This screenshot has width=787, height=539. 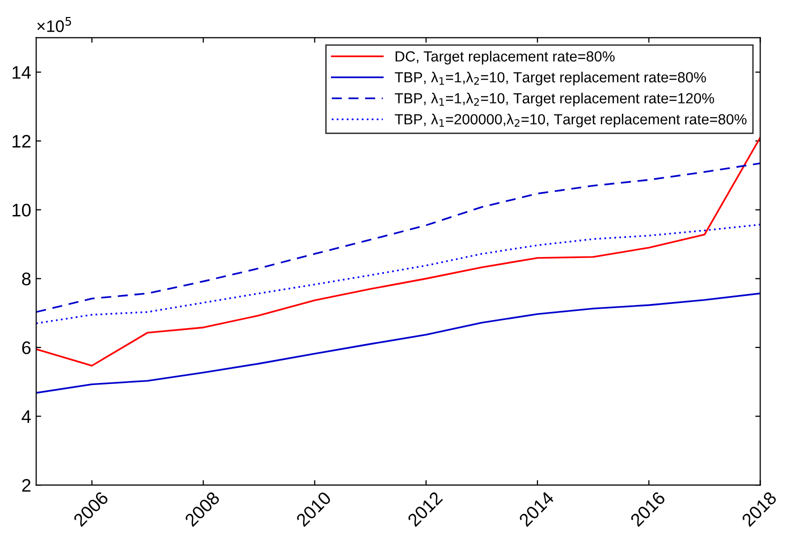 What do you see at coordinates (26, 485) in the screenshot?
I see `y-tick-label: 2` at bounding box center [26, 485].